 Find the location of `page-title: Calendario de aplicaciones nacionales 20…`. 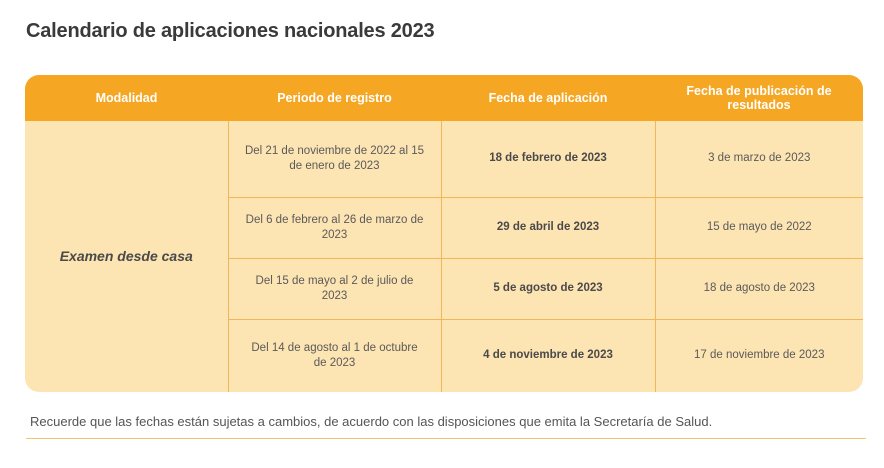

page-title: Calendario de aplicaciones nacionales 20… is located at coordinates (230, 31).